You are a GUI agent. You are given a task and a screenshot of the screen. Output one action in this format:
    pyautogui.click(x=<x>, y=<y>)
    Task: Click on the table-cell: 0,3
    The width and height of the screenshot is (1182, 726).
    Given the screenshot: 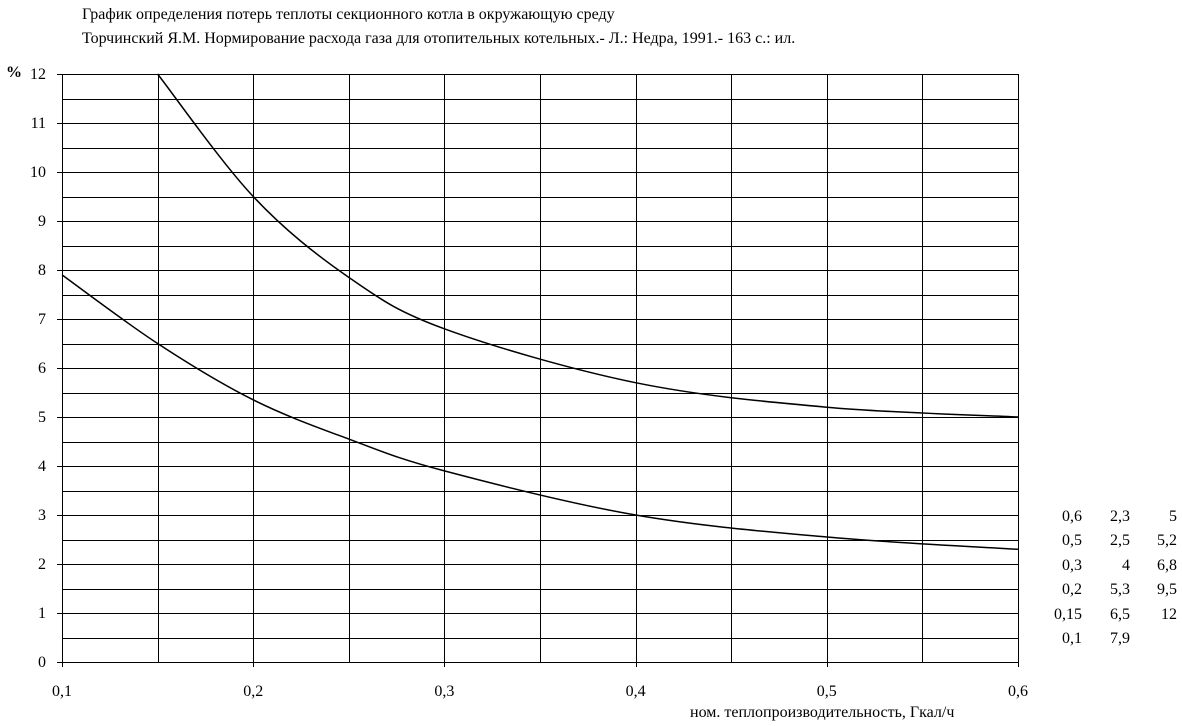 What is the action you would take?
    pyautogui.click(x=1072, y=565)
    